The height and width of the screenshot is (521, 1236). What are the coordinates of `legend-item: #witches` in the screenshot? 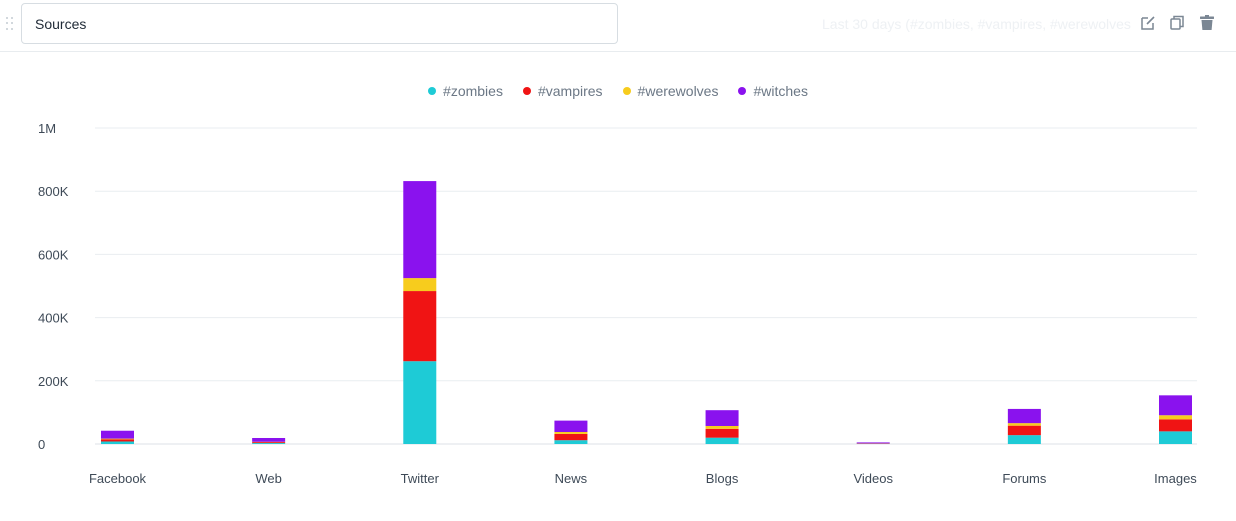 It's located at (773, 91).